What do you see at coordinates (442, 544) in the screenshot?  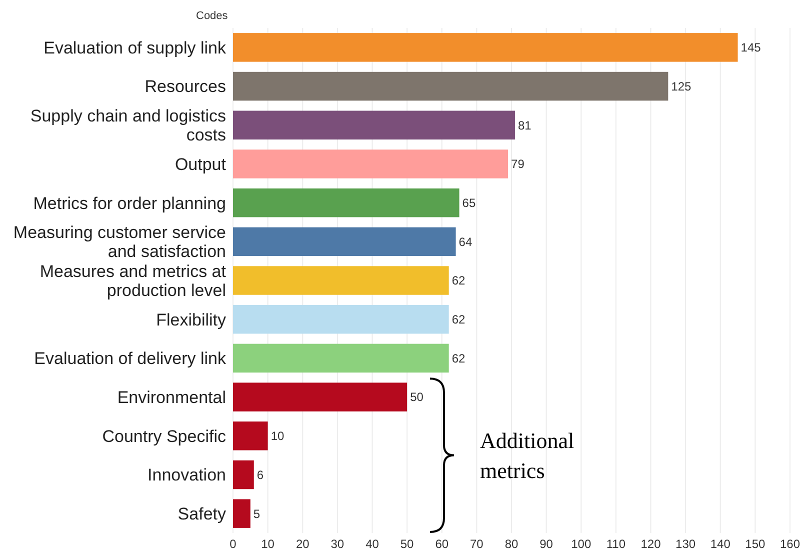 I see `x-tick-label: 60` at bounding box center [442, 544].